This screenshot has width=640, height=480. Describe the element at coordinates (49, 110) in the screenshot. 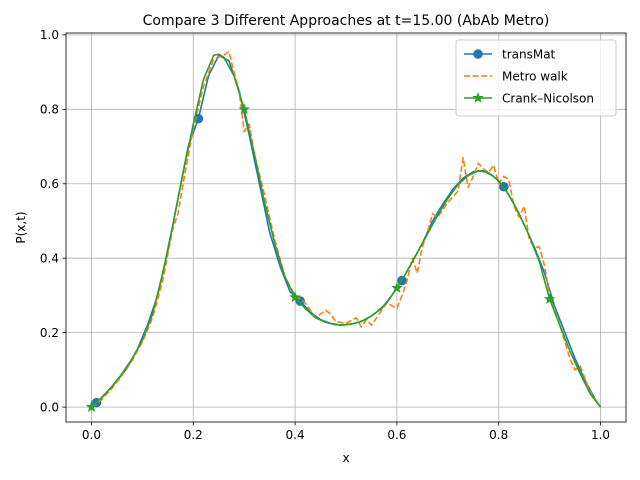

I see `y-tick-label: 0.8` at that location.